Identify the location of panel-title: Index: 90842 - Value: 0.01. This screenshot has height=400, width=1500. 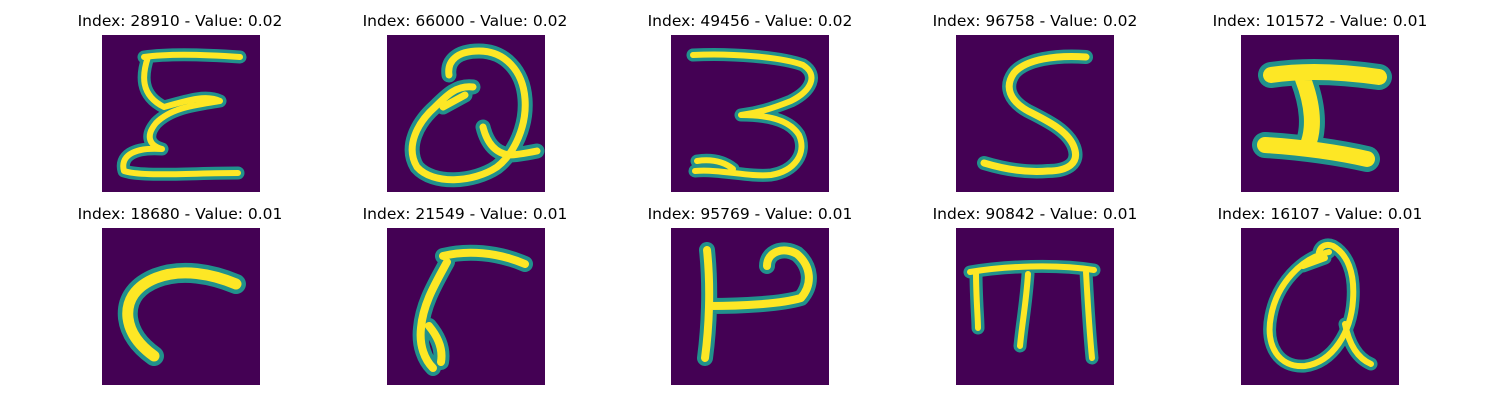
(1035, 214).